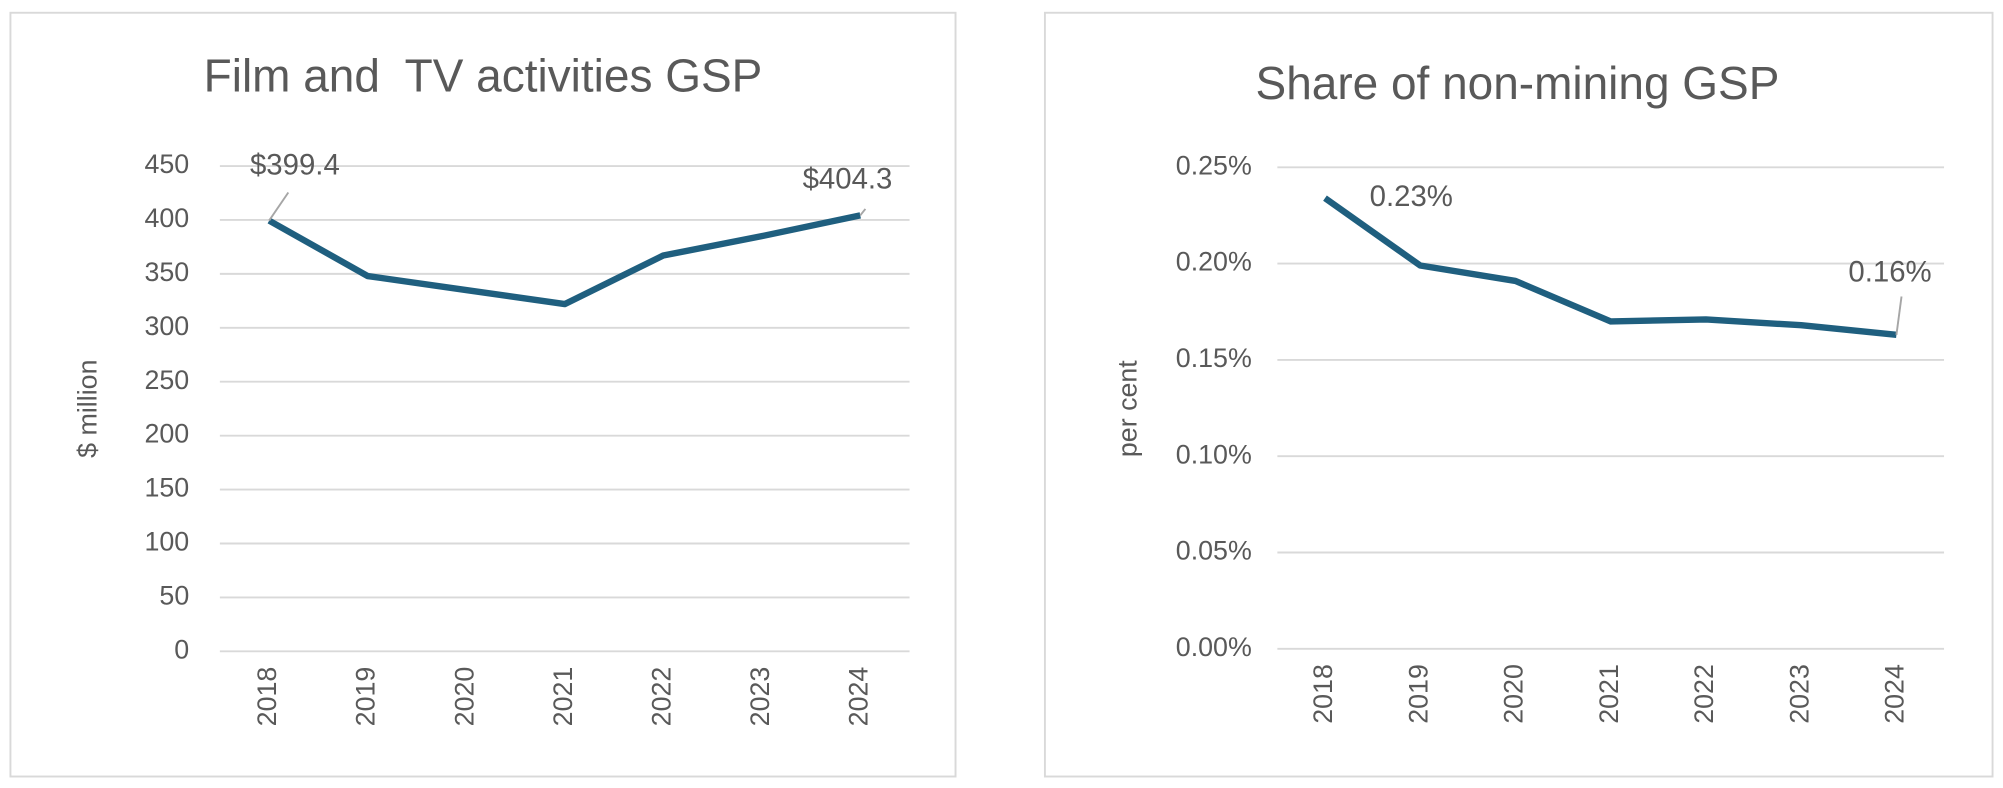 The width and height of the screenshot is (2003, 788). I want to click on y-tick-label: 400, so click(166, 218).